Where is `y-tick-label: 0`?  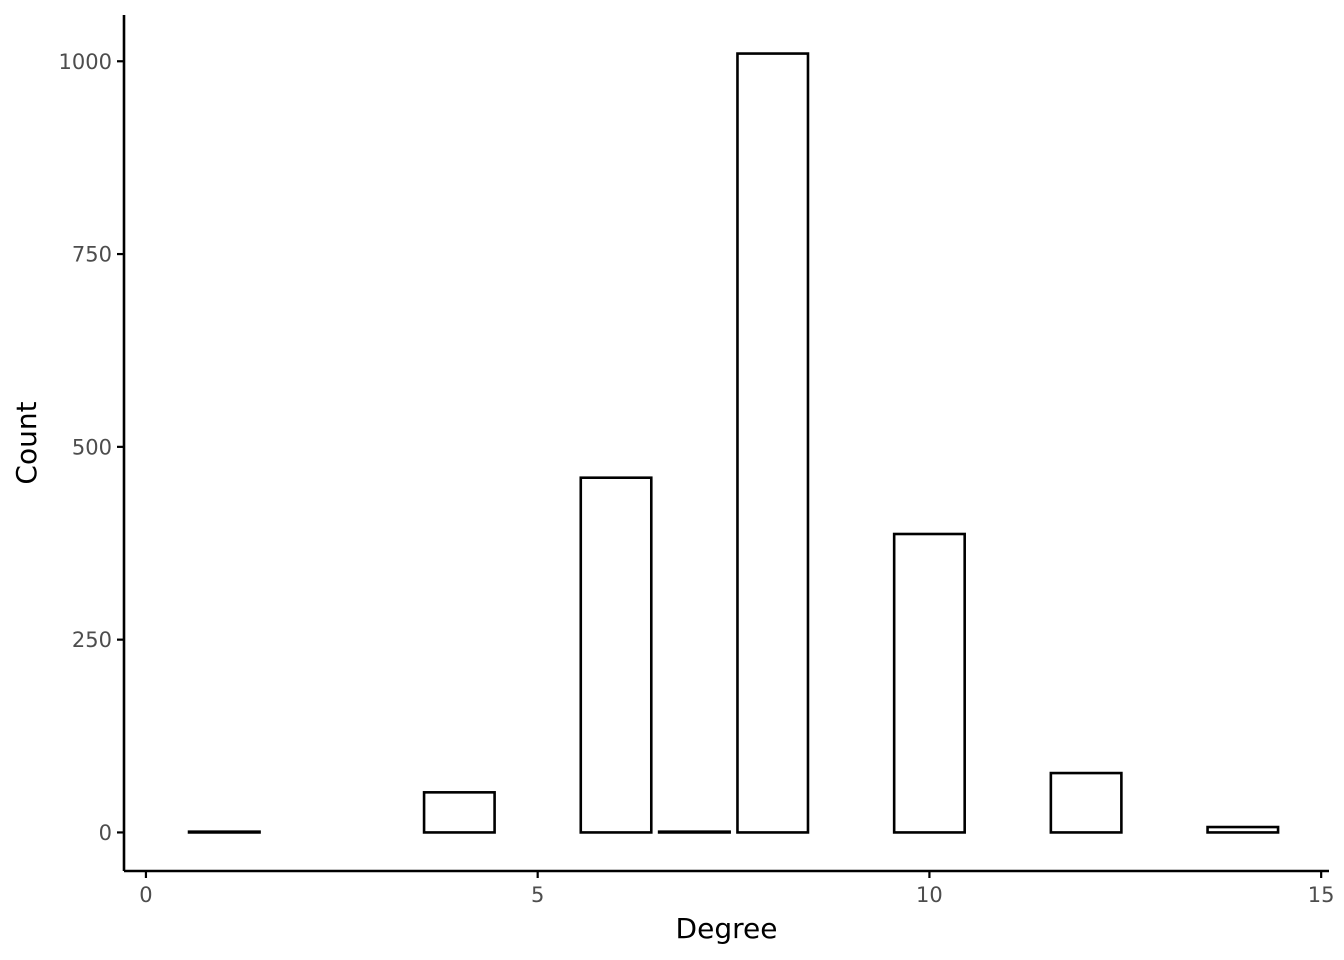
y-tick-label: 0 is located at coordinates (105, 833).